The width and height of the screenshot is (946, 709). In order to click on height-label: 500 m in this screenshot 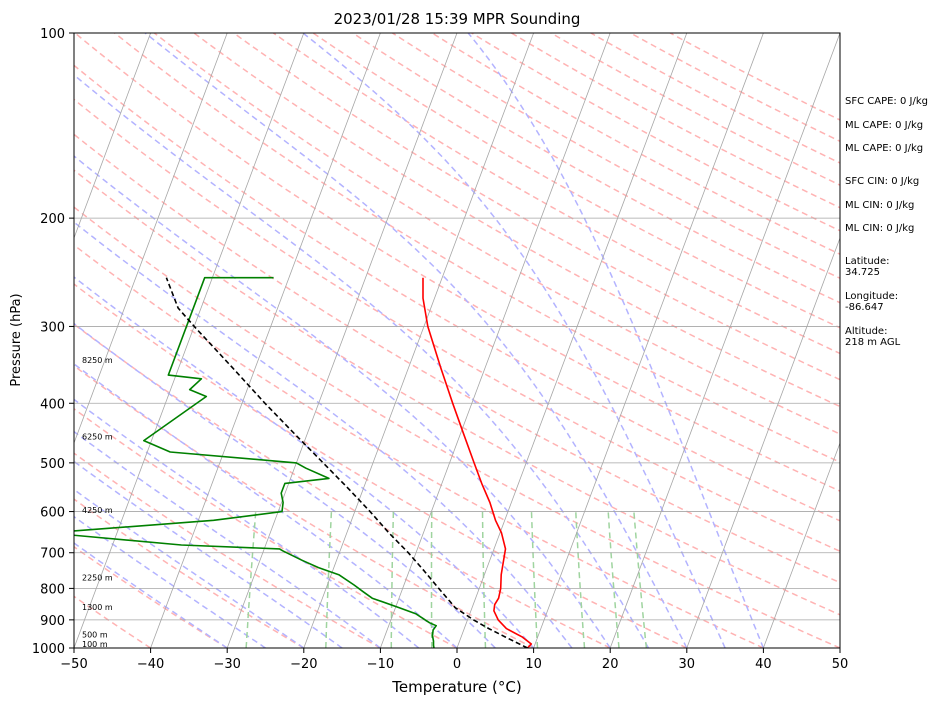, I will do `click(95, 634)`.